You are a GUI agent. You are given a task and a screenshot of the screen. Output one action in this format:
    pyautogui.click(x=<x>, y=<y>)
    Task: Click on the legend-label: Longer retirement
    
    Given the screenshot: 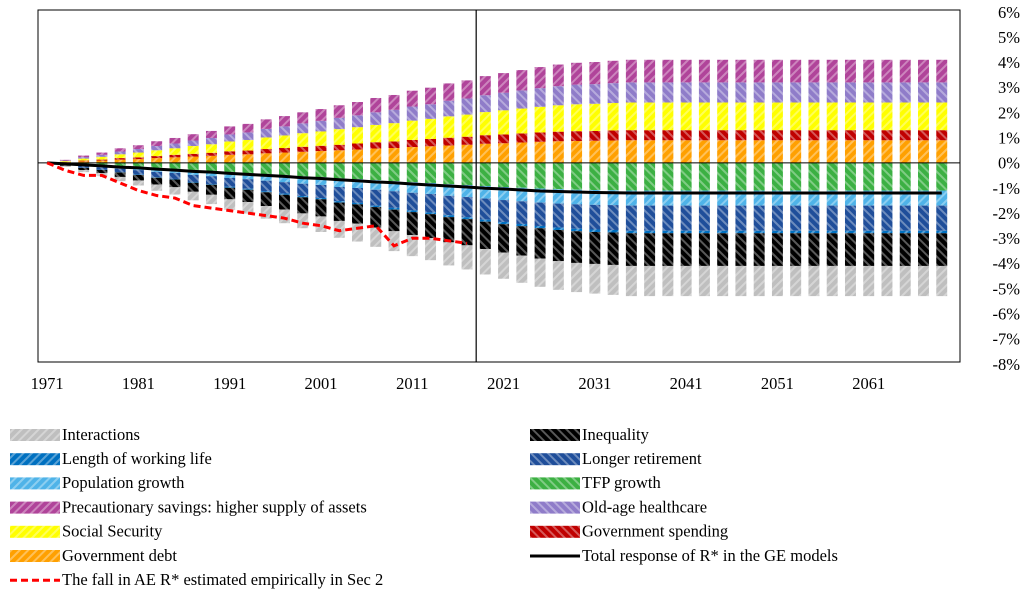 What is the action you would take?
    pyautogui.click(x=642, y=458)
    